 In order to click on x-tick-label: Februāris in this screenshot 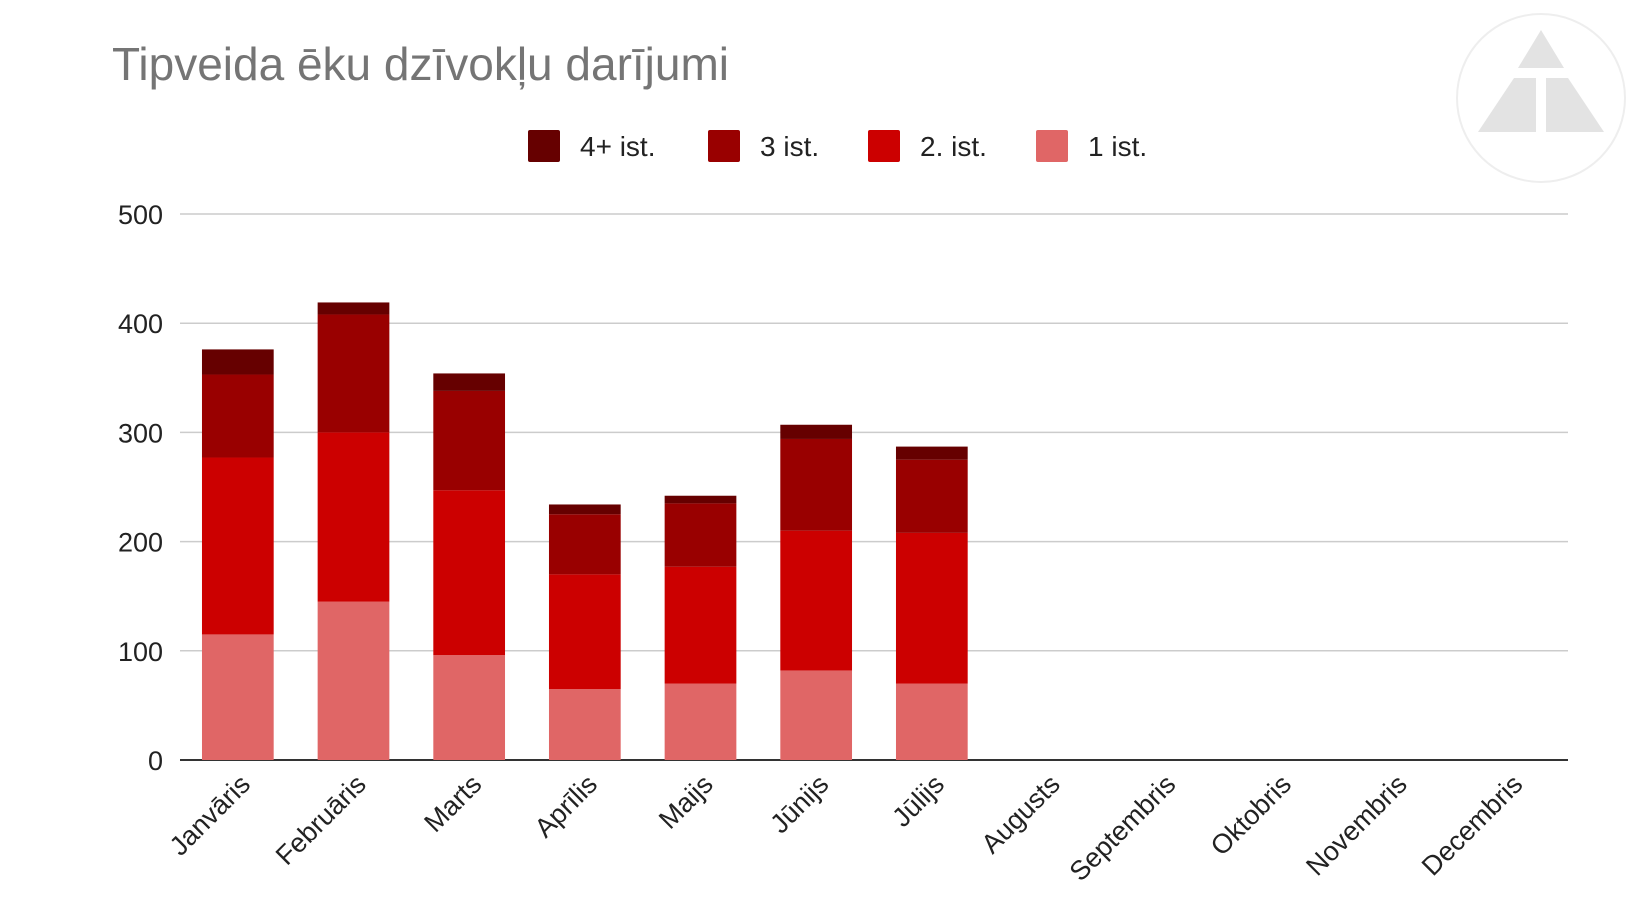, I will do `click(321, 820)`.